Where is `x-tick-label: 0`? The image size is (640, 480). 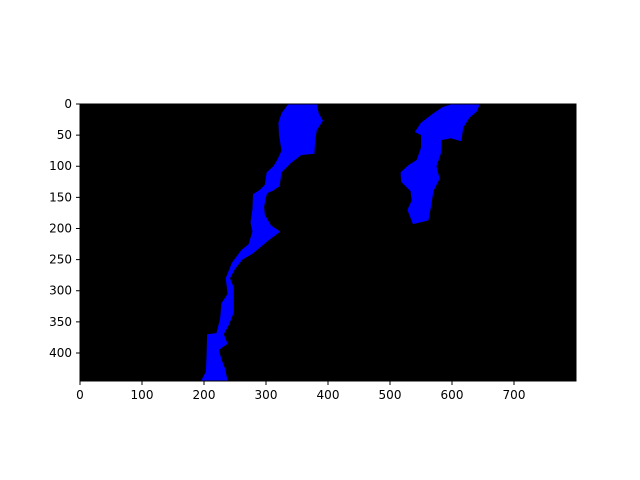 x-tick-label: 0 is located at coordinates (80, 395).